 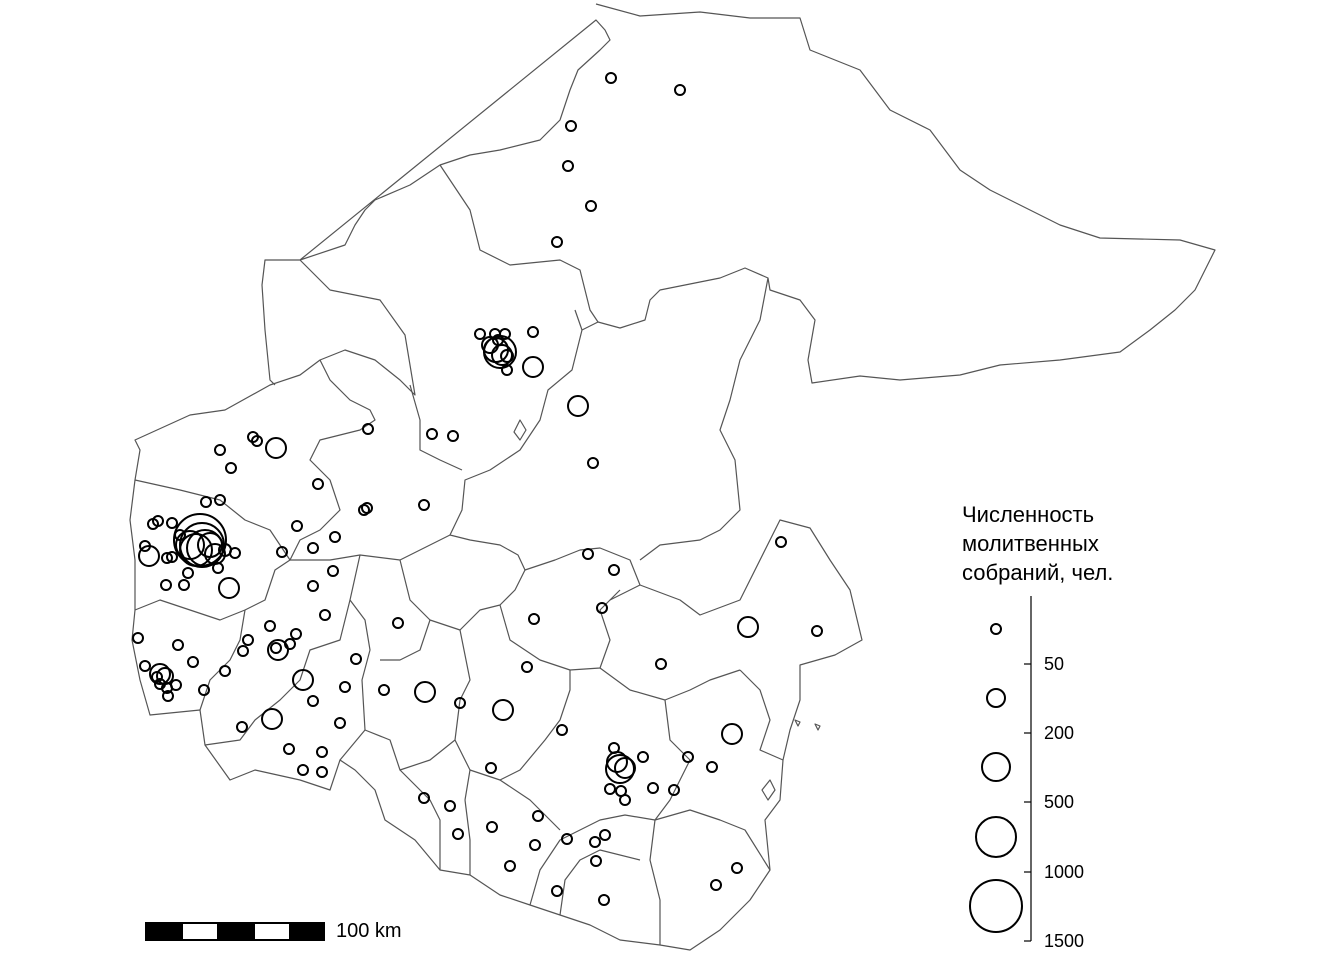 I want to click on legend-title-line: молитвенных, so click(x=1030, y=543).